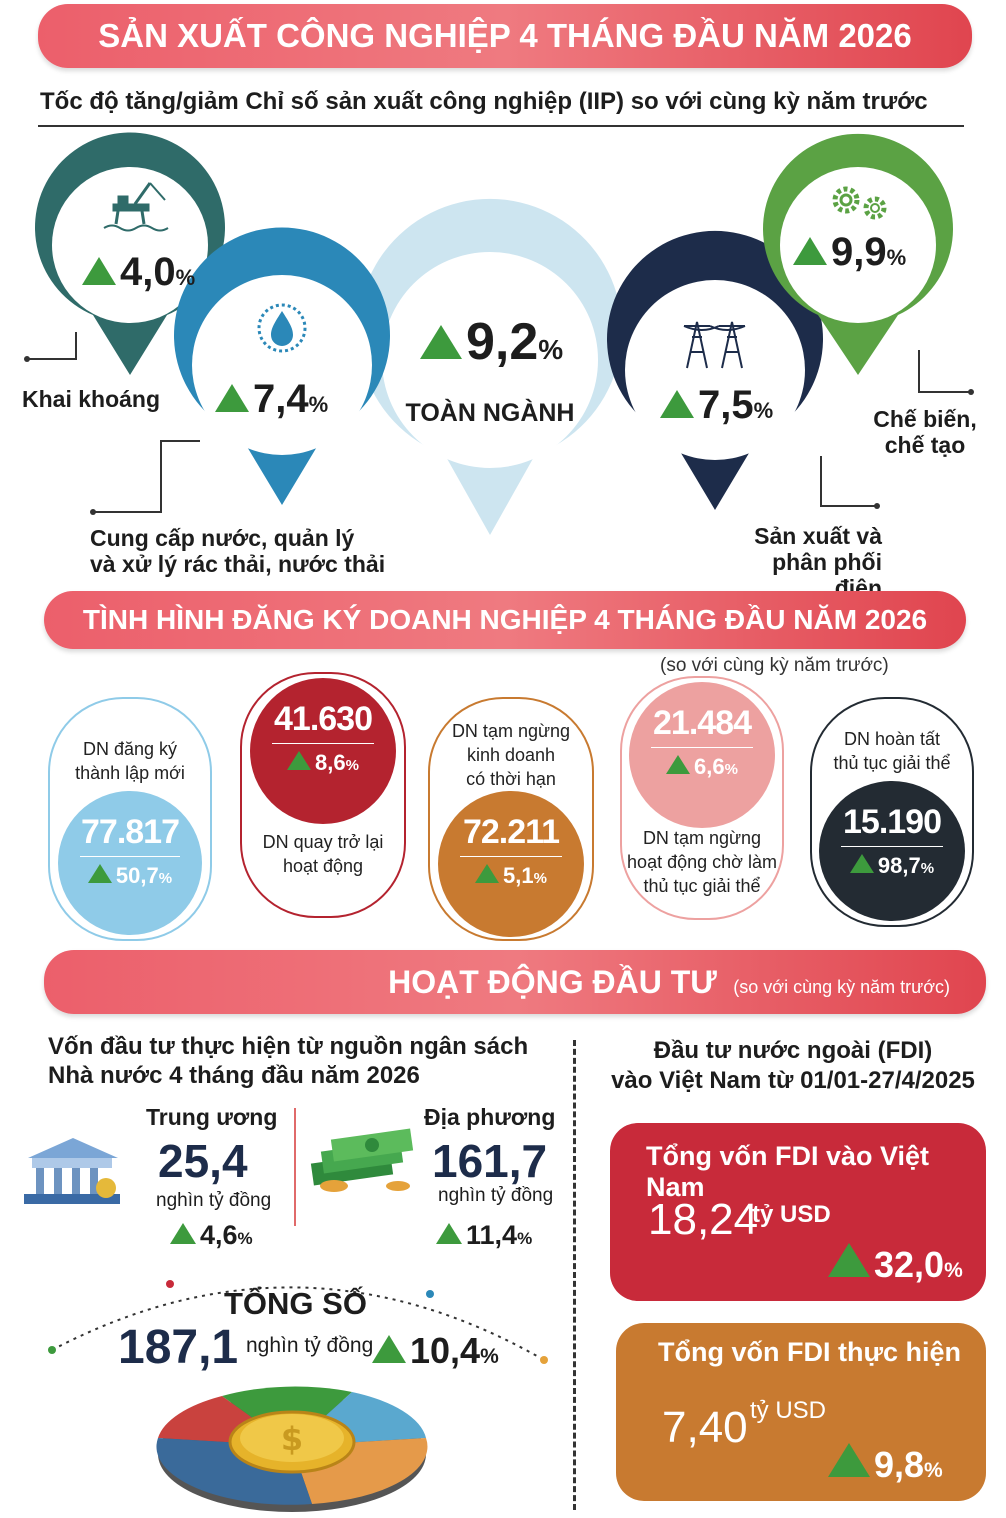  I want to click on total-change: 10,4%, so click(435, 1351).